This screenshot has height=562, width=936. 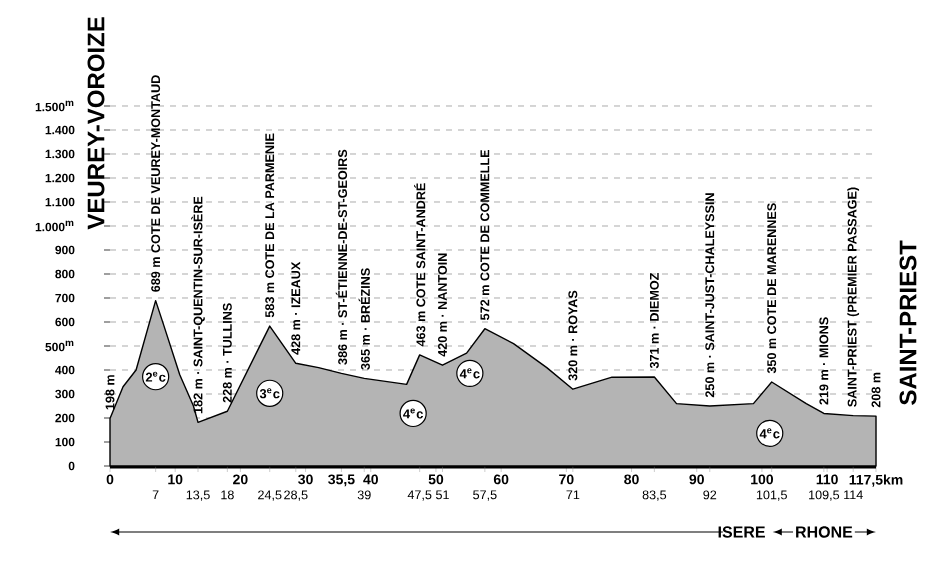 What do you see at coordinates (96, 123) in the screenshot?
I see `text: VEUREY-VOROIZE` at bounding box center [96, 123].